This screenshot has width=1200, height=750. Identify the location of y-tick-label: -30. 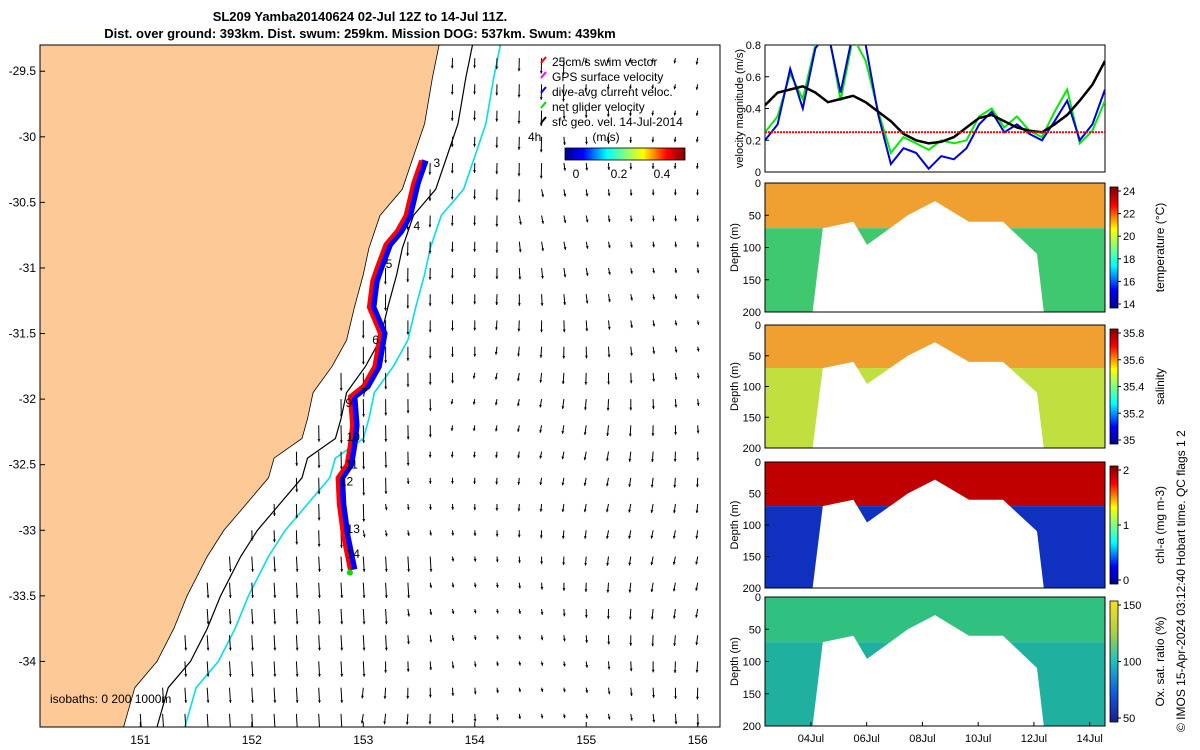
(28, 137).